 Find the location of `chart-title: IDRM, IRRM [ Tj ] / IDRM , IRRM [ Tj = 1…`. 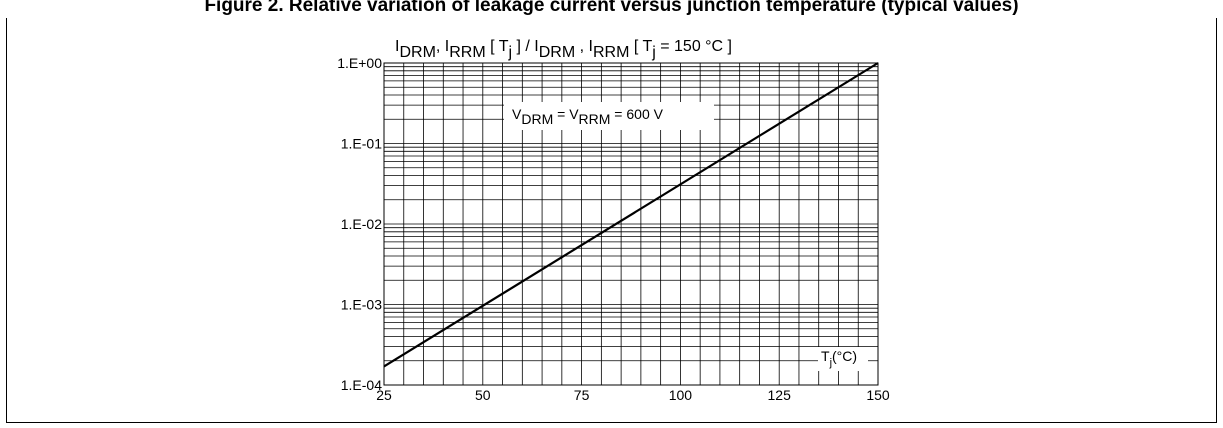

chart-title: IDRM, IRRM [ Tj ] / IDRM , IRRM [ Tj = 1… is located at coordinates (563, 49).